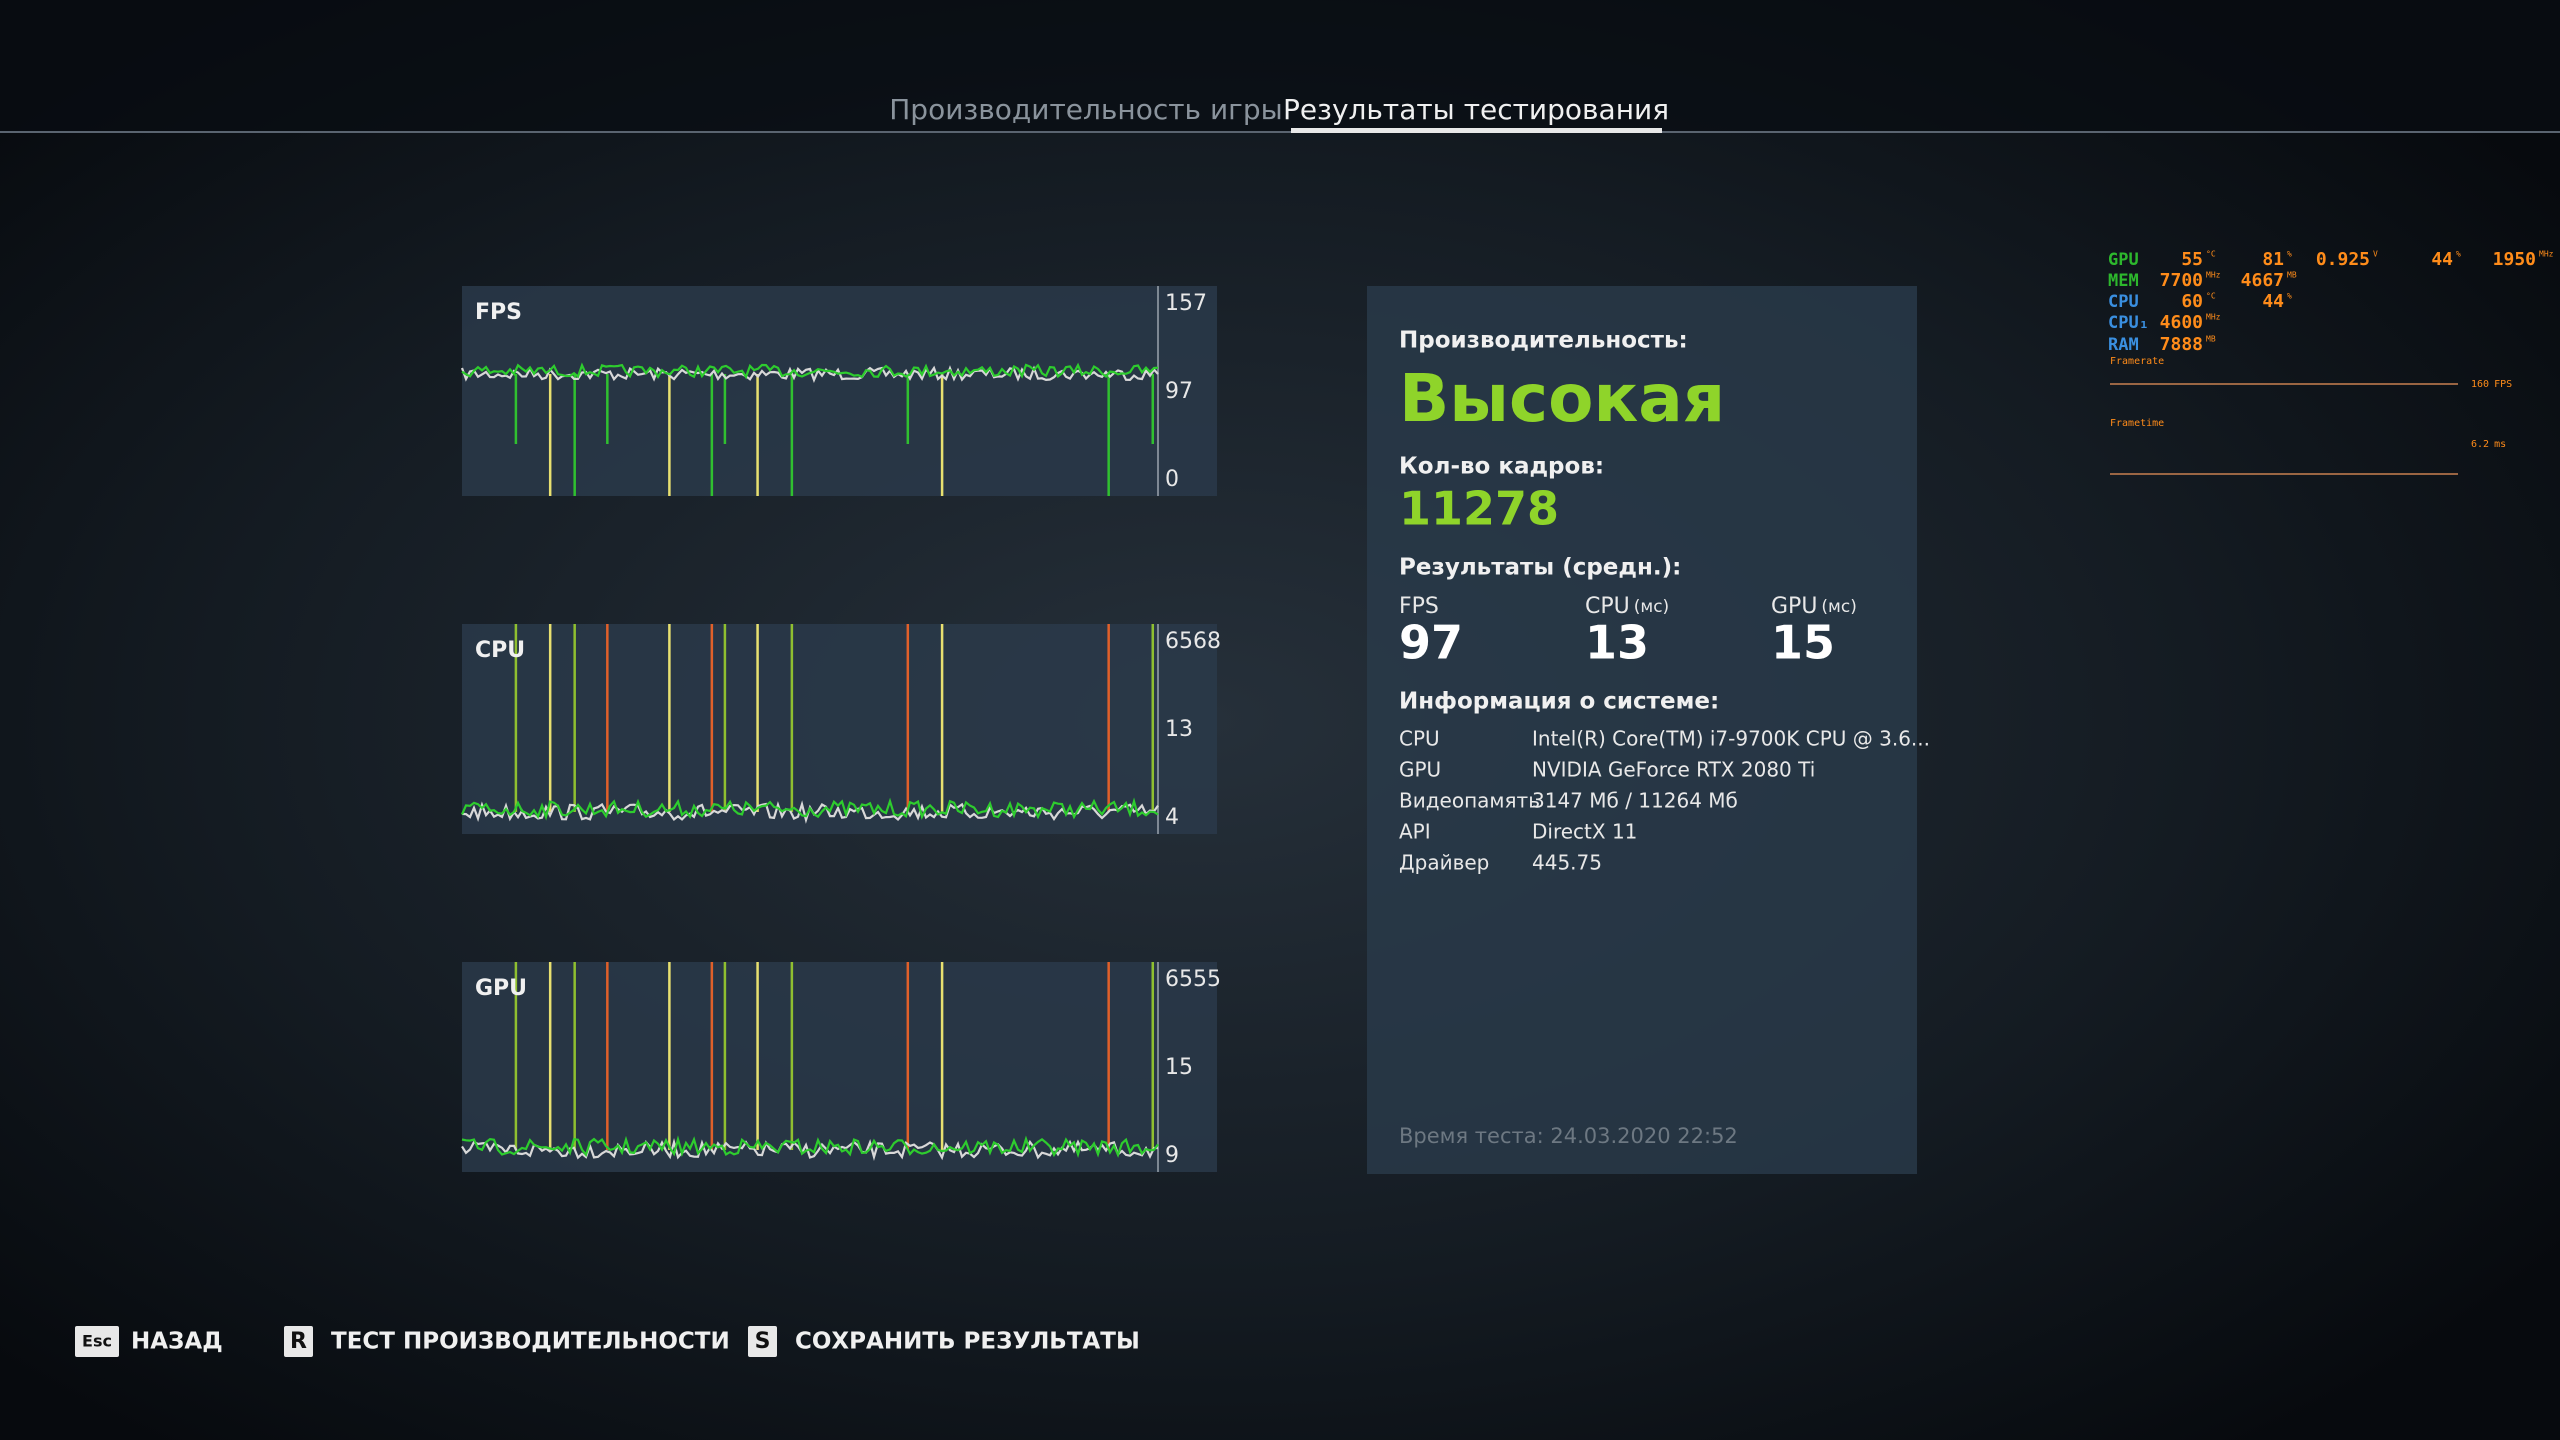  I want to click on osd-value: 4667, so click(2262, 280).